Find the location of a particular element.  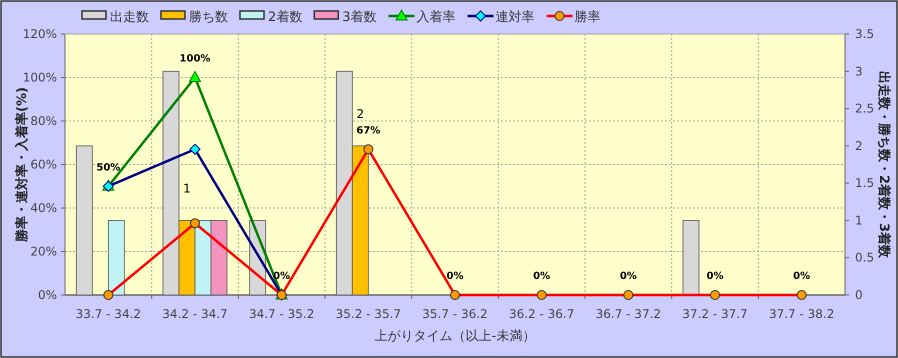

y2-tick-label: 3 is located at coordinates (859, 71).